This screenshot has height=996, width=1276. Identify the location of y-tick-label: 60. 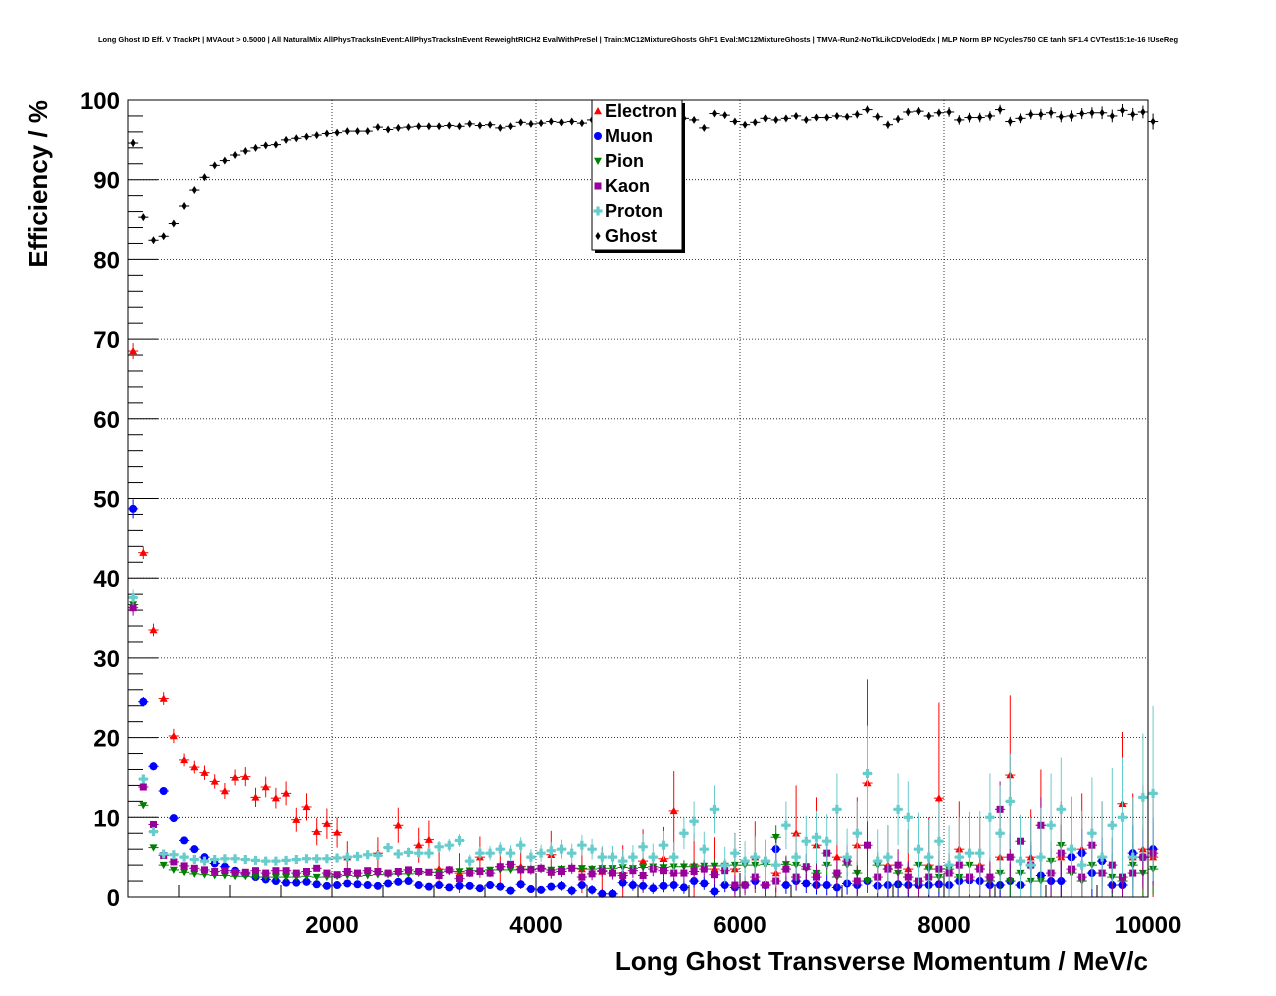
(106, 420).